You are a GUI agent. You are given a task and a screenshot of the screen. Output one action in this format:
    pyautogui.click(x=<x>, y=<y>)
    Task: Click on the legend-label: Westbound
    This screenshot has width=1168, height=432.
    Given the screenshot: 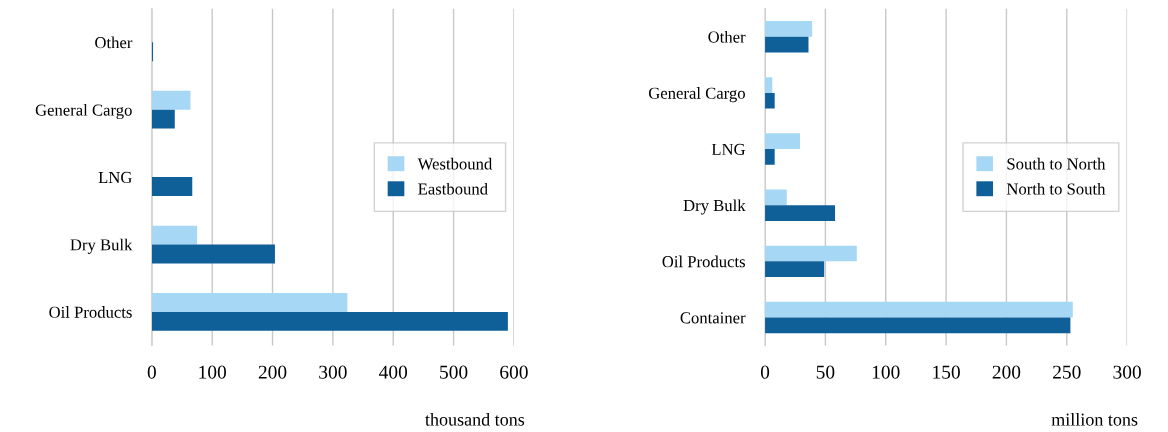 What is the action you would take?
    pyautogui.click(x=455, y=163)
    